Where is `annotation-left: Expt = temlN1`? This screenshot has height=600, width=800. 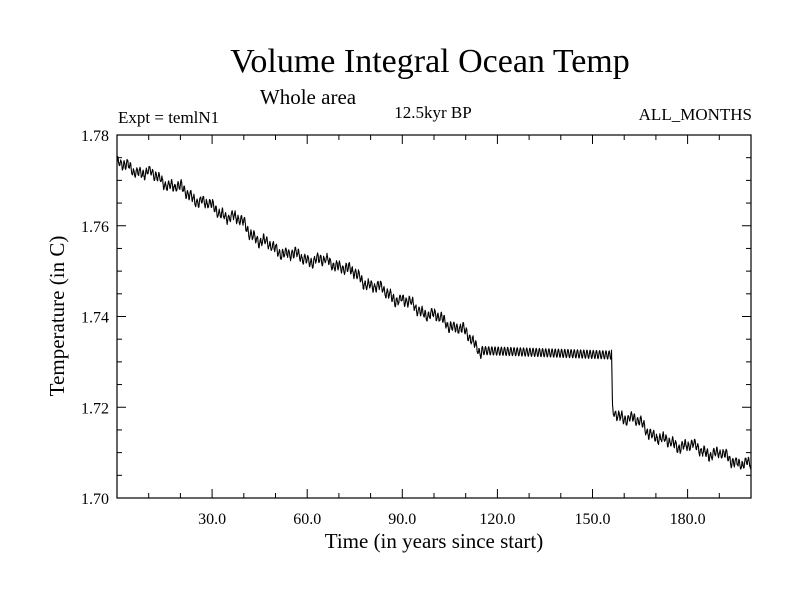
annotation-left: Expt = temlN1 is located at coordinates (168, 117).